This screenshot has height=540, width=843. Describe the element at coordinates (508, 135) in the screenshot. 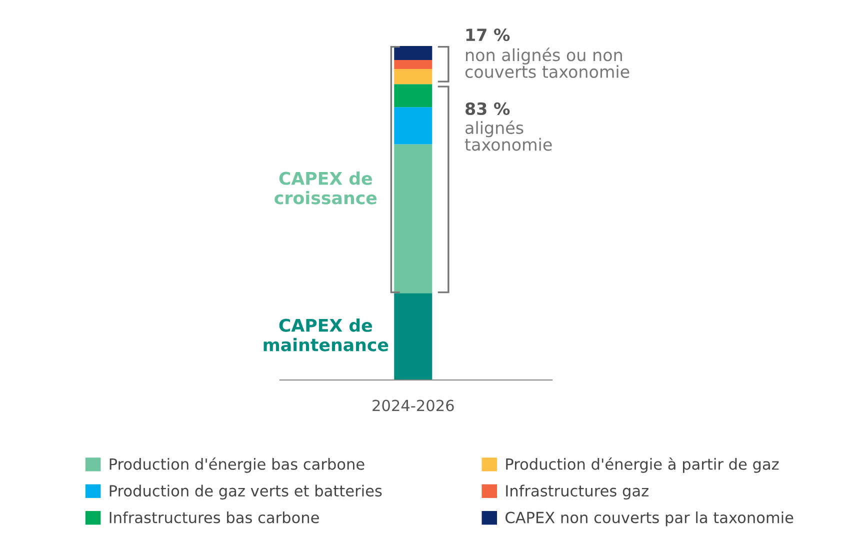

I see `text: alignés taxonomie` at that location.